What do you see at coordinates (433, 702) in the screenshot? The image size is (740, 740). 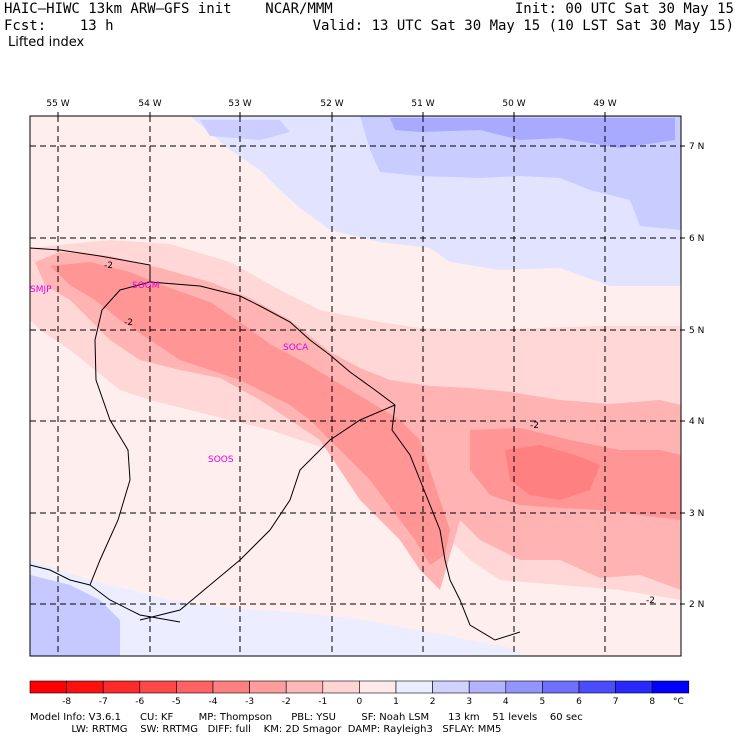 I see `colorbar-tick-label: 2` at bounding box center [433, 702].